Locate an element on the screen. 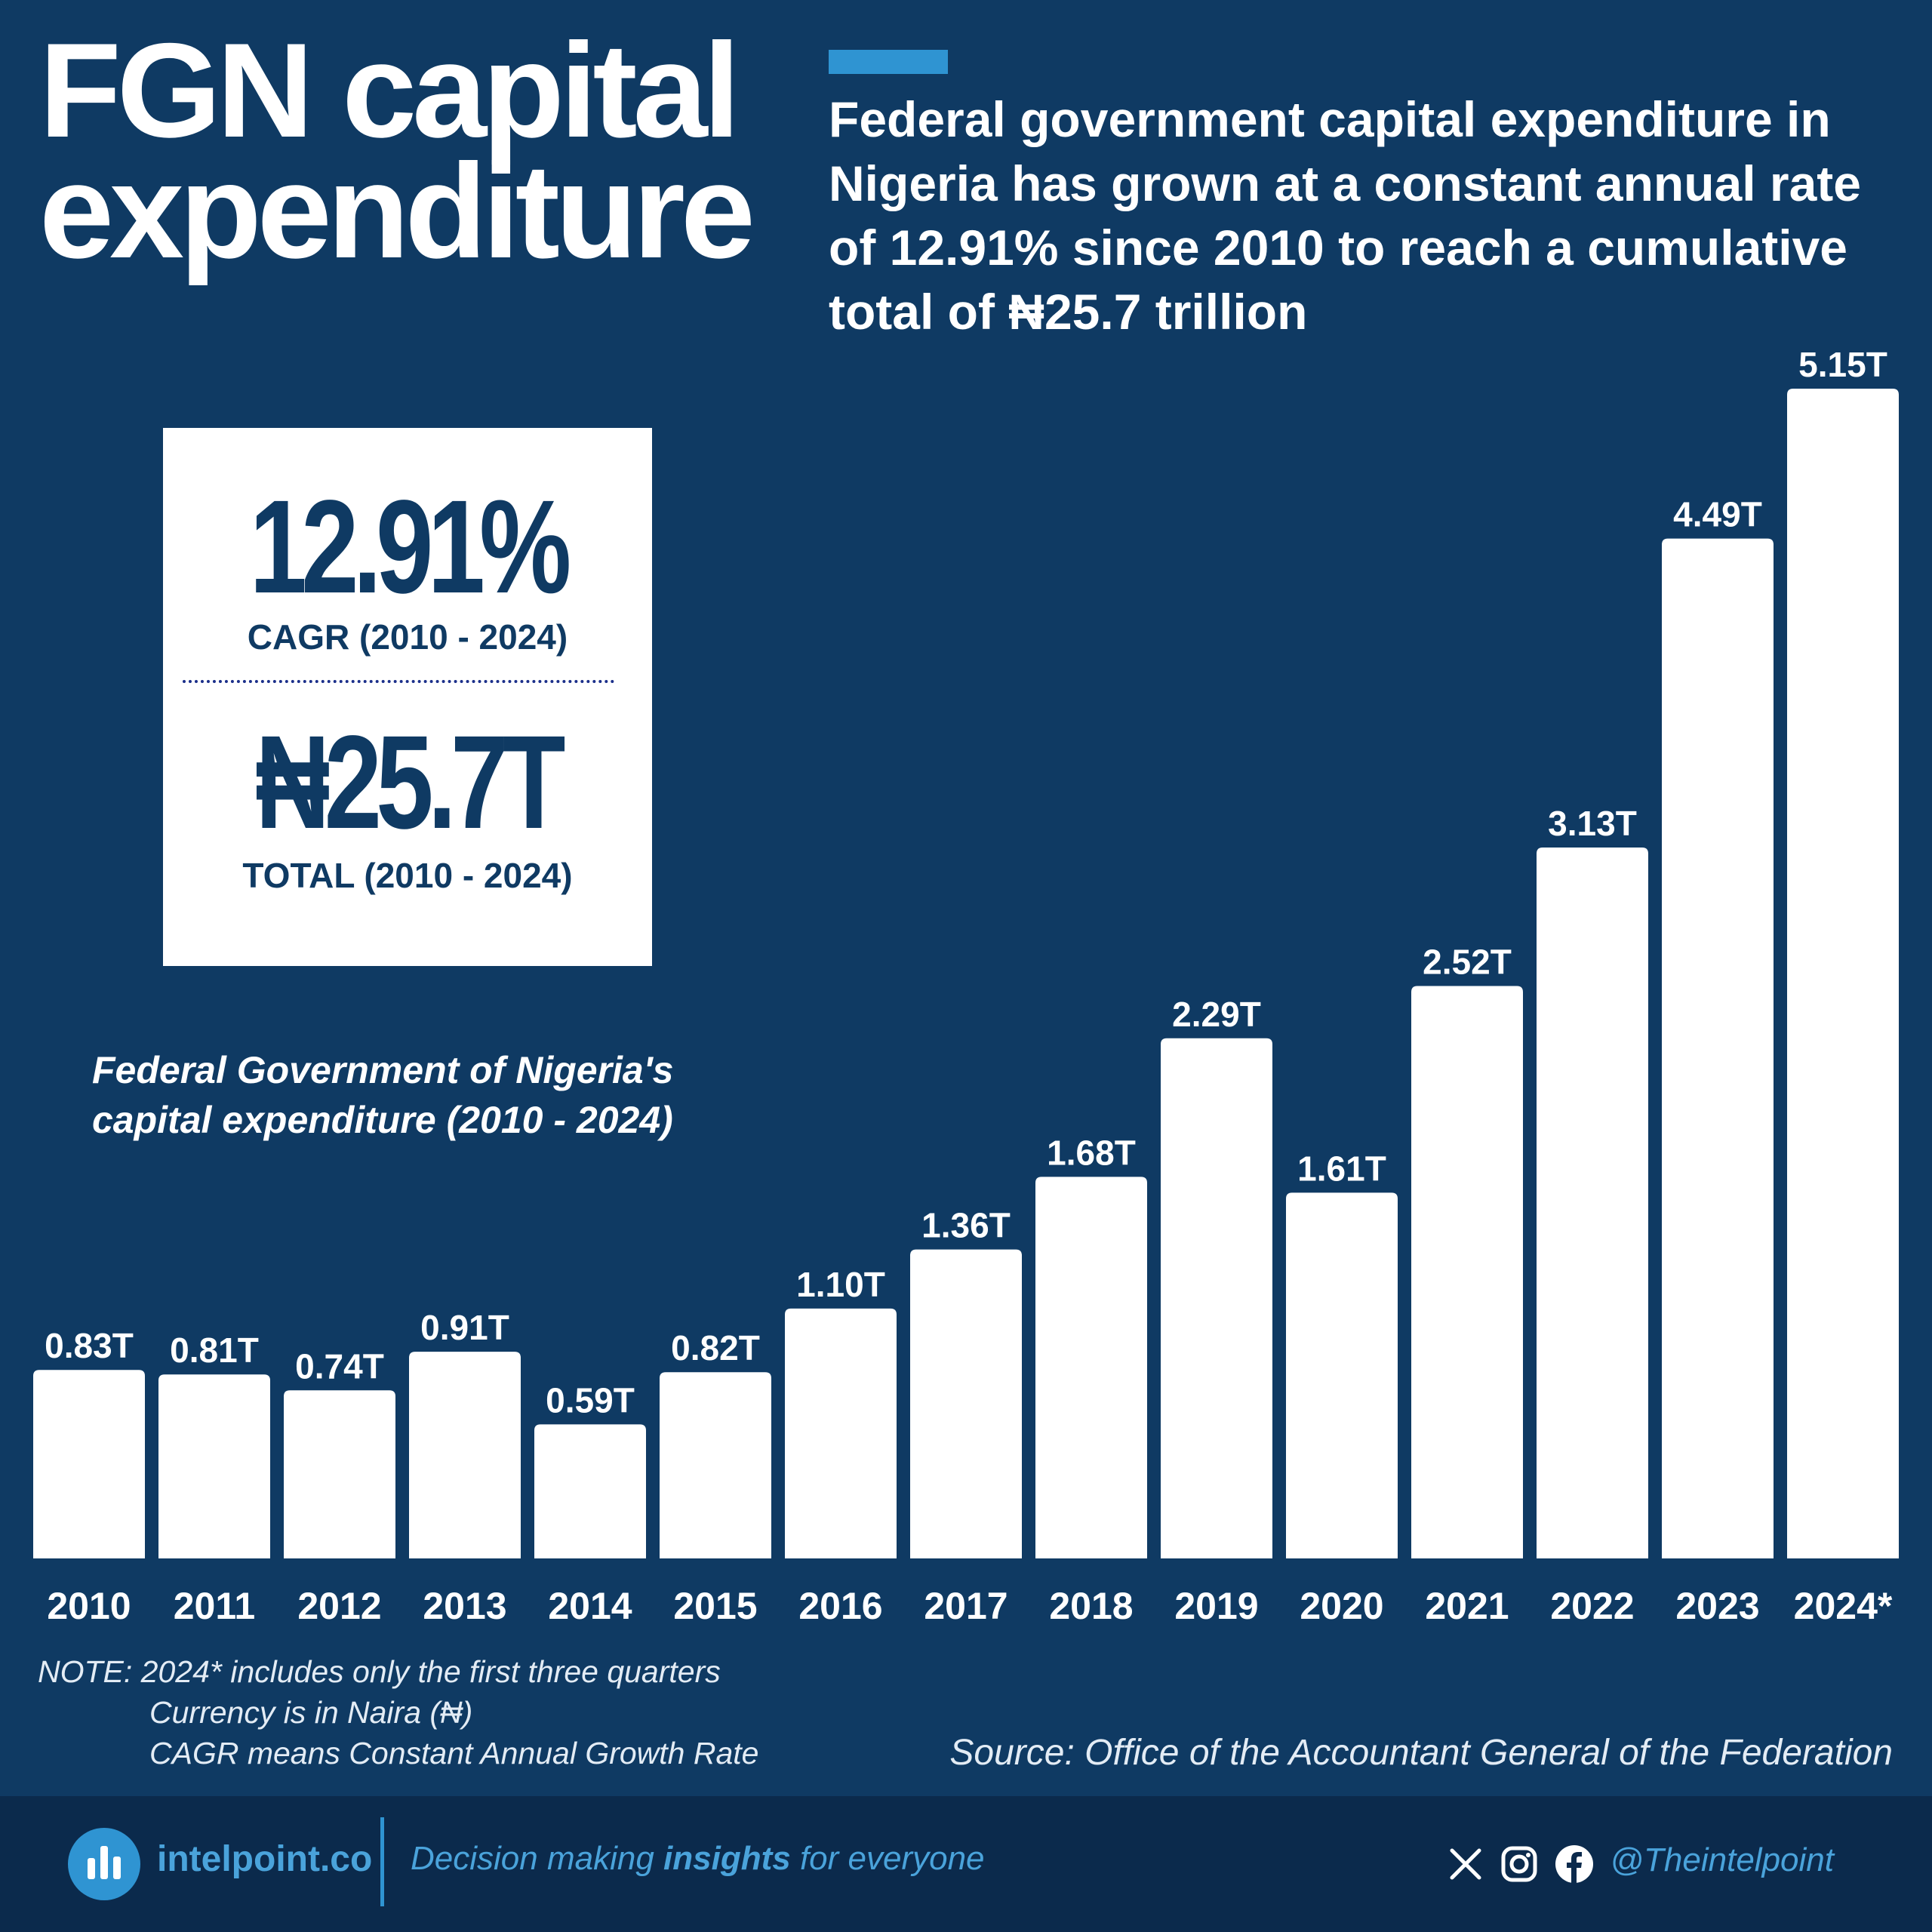 The height and width of the screenshot is (1932, 1932). data-label-2011: 0.81T is located at coordinates (214, 1350).